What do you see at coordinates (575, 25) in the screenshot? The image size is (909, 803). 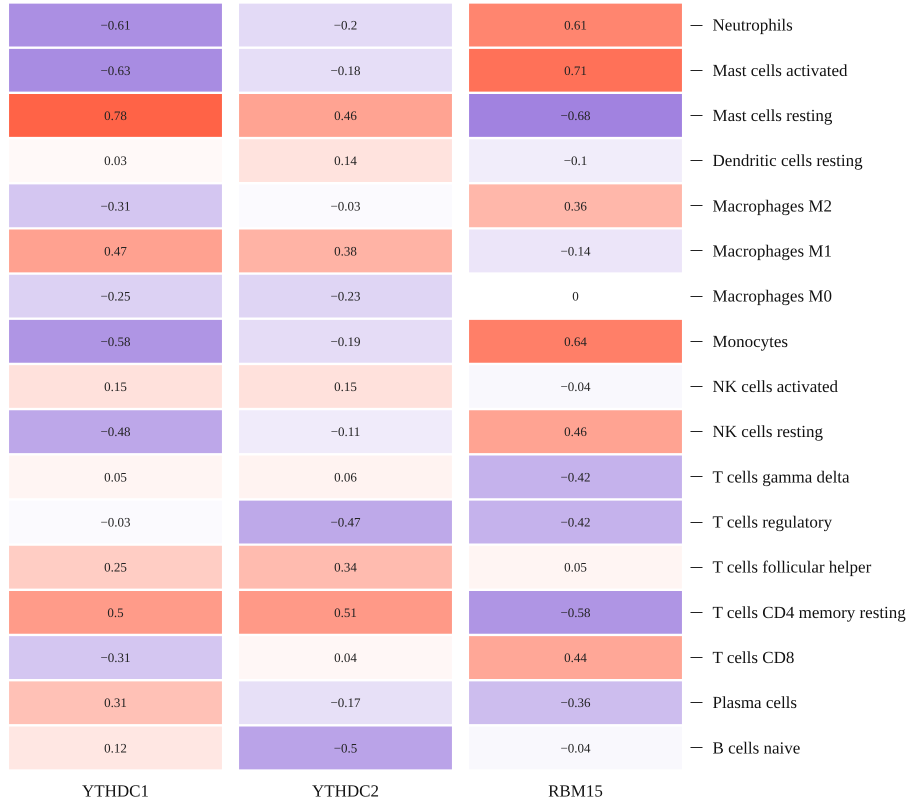 I see `data-label: 0.61` at bounding box center [575, 25].